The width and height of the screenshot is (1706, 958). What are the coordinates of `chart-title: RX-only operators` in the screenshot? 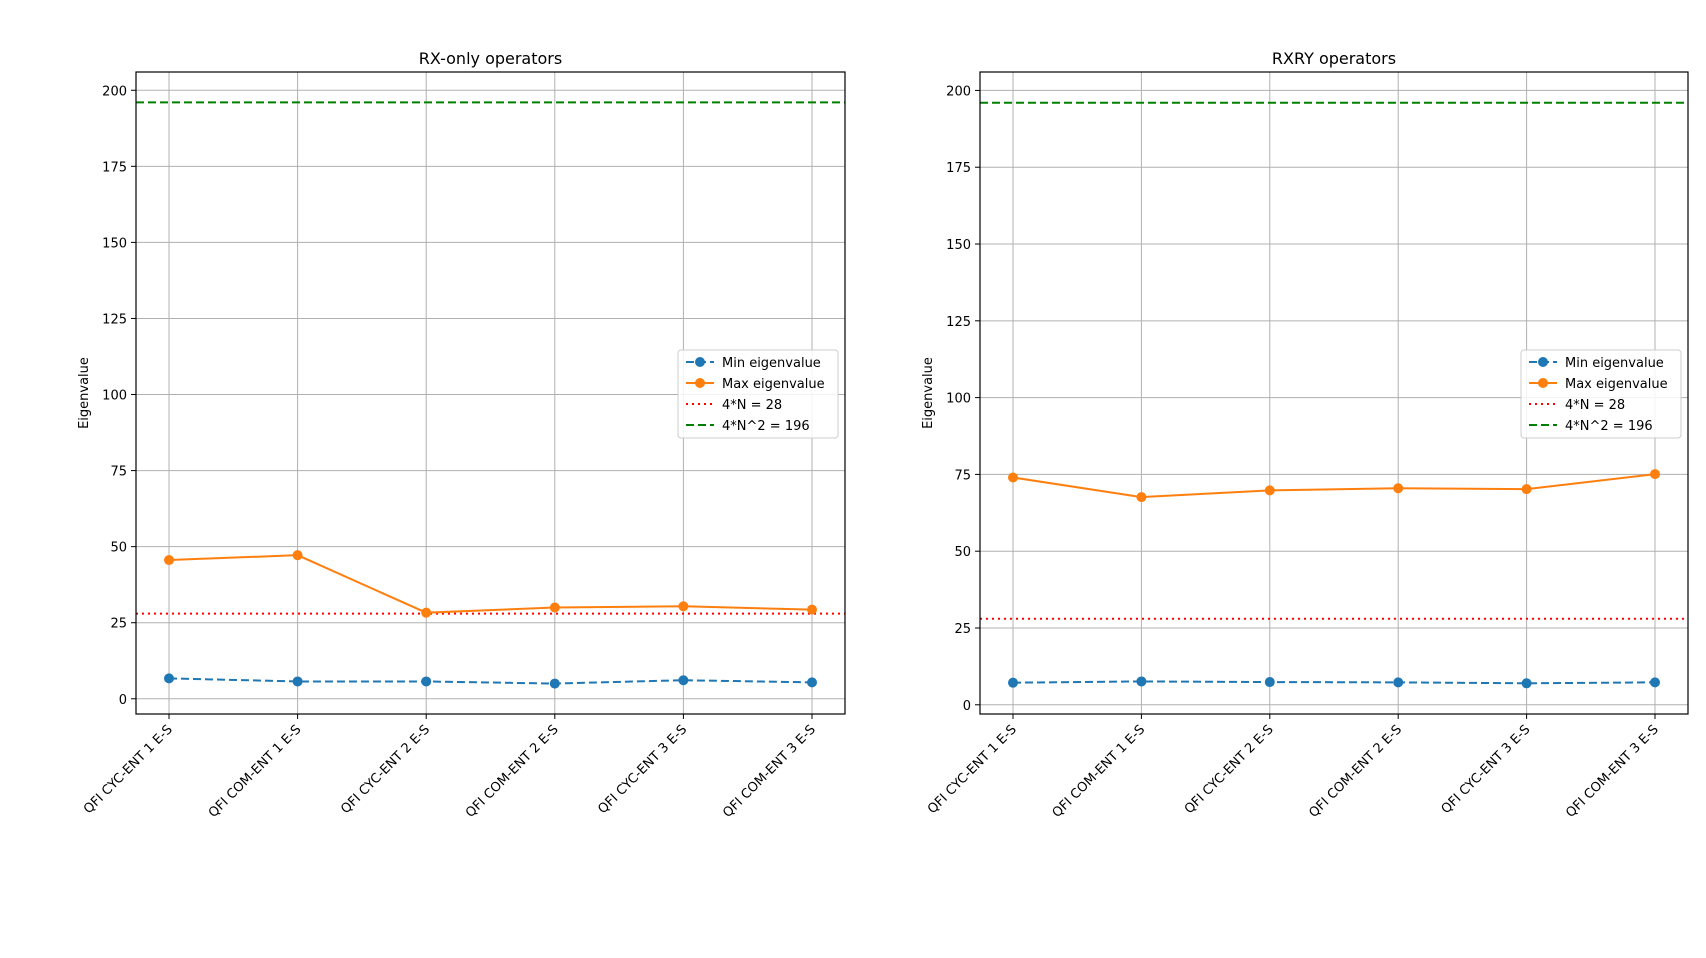 It's located at (490, 58).